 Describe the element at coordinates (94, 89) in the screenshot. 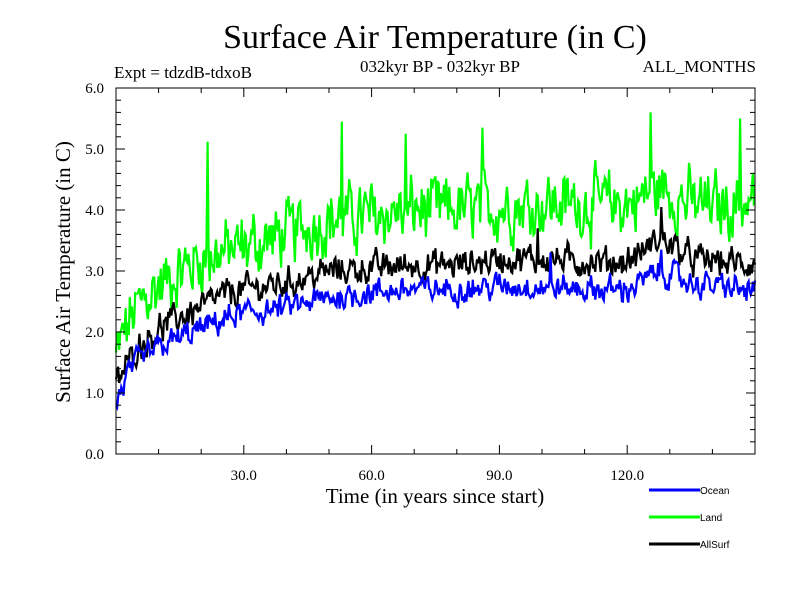

I see `y-tick-label: 6.0` at that location.